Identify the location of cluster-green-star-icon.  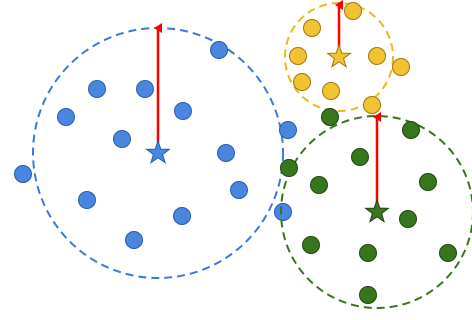
(377, 210).